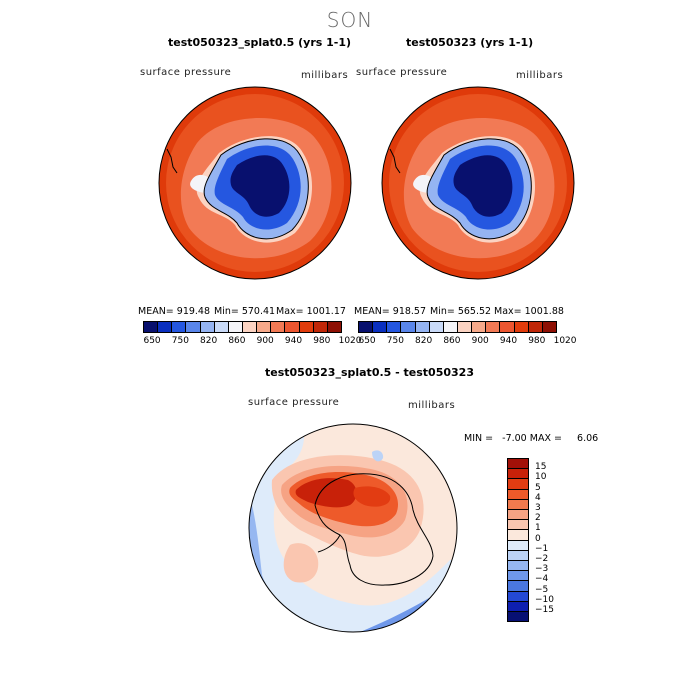 The height and width of the screenshot is (700, 700). What do you see at coordinates (186, 72) in the screenshot?
I see `left-field-label: surface pressure` at bounding box center [186, 72].